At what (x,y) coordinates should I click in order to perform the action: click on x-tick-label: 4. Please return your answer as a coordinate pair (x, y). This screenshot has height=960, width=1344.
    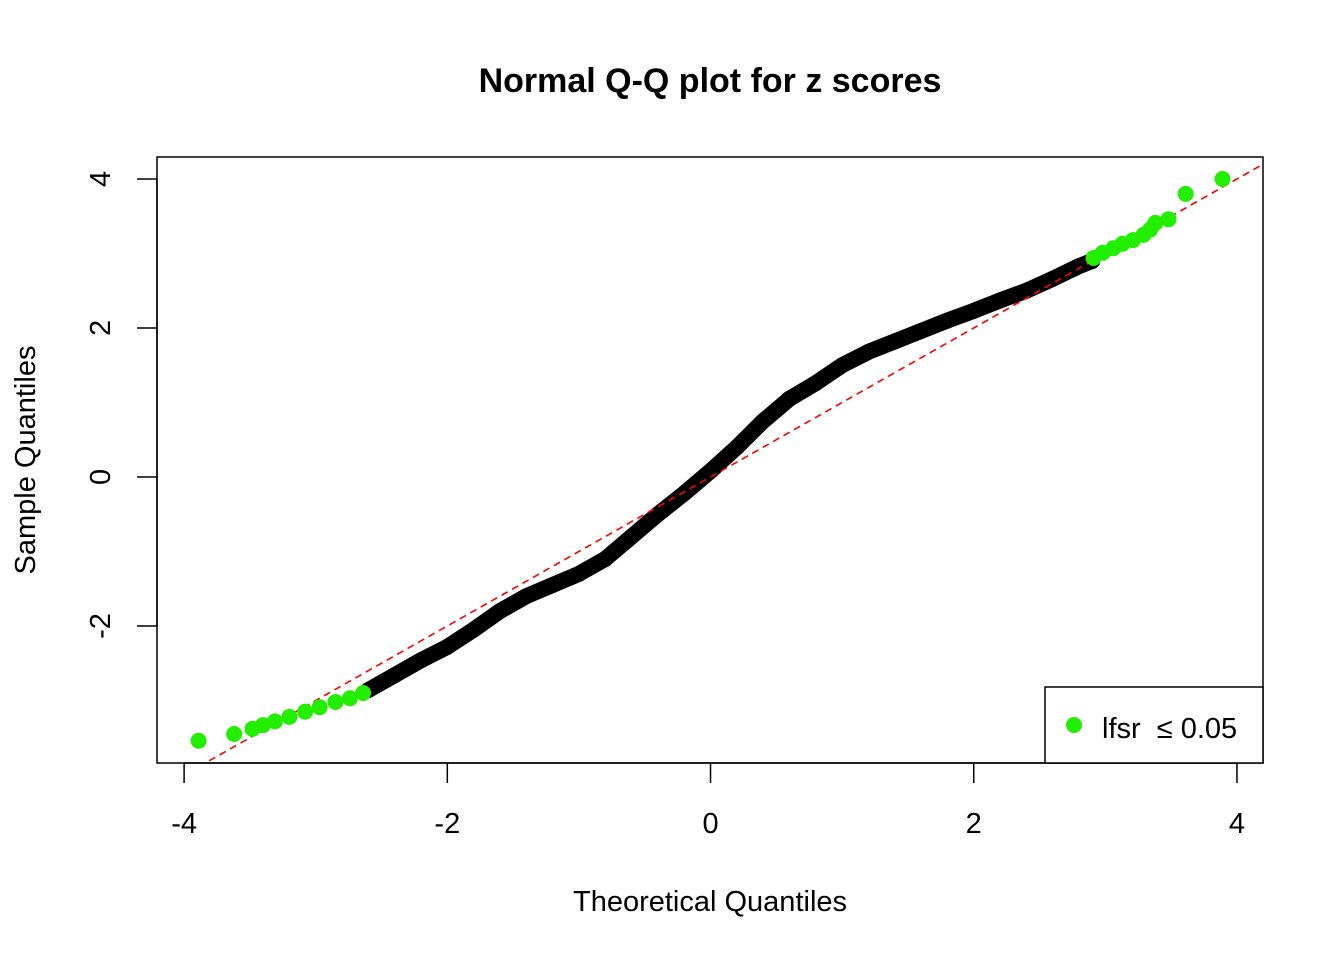
    Looking at the image, I should click on (1237, 824).